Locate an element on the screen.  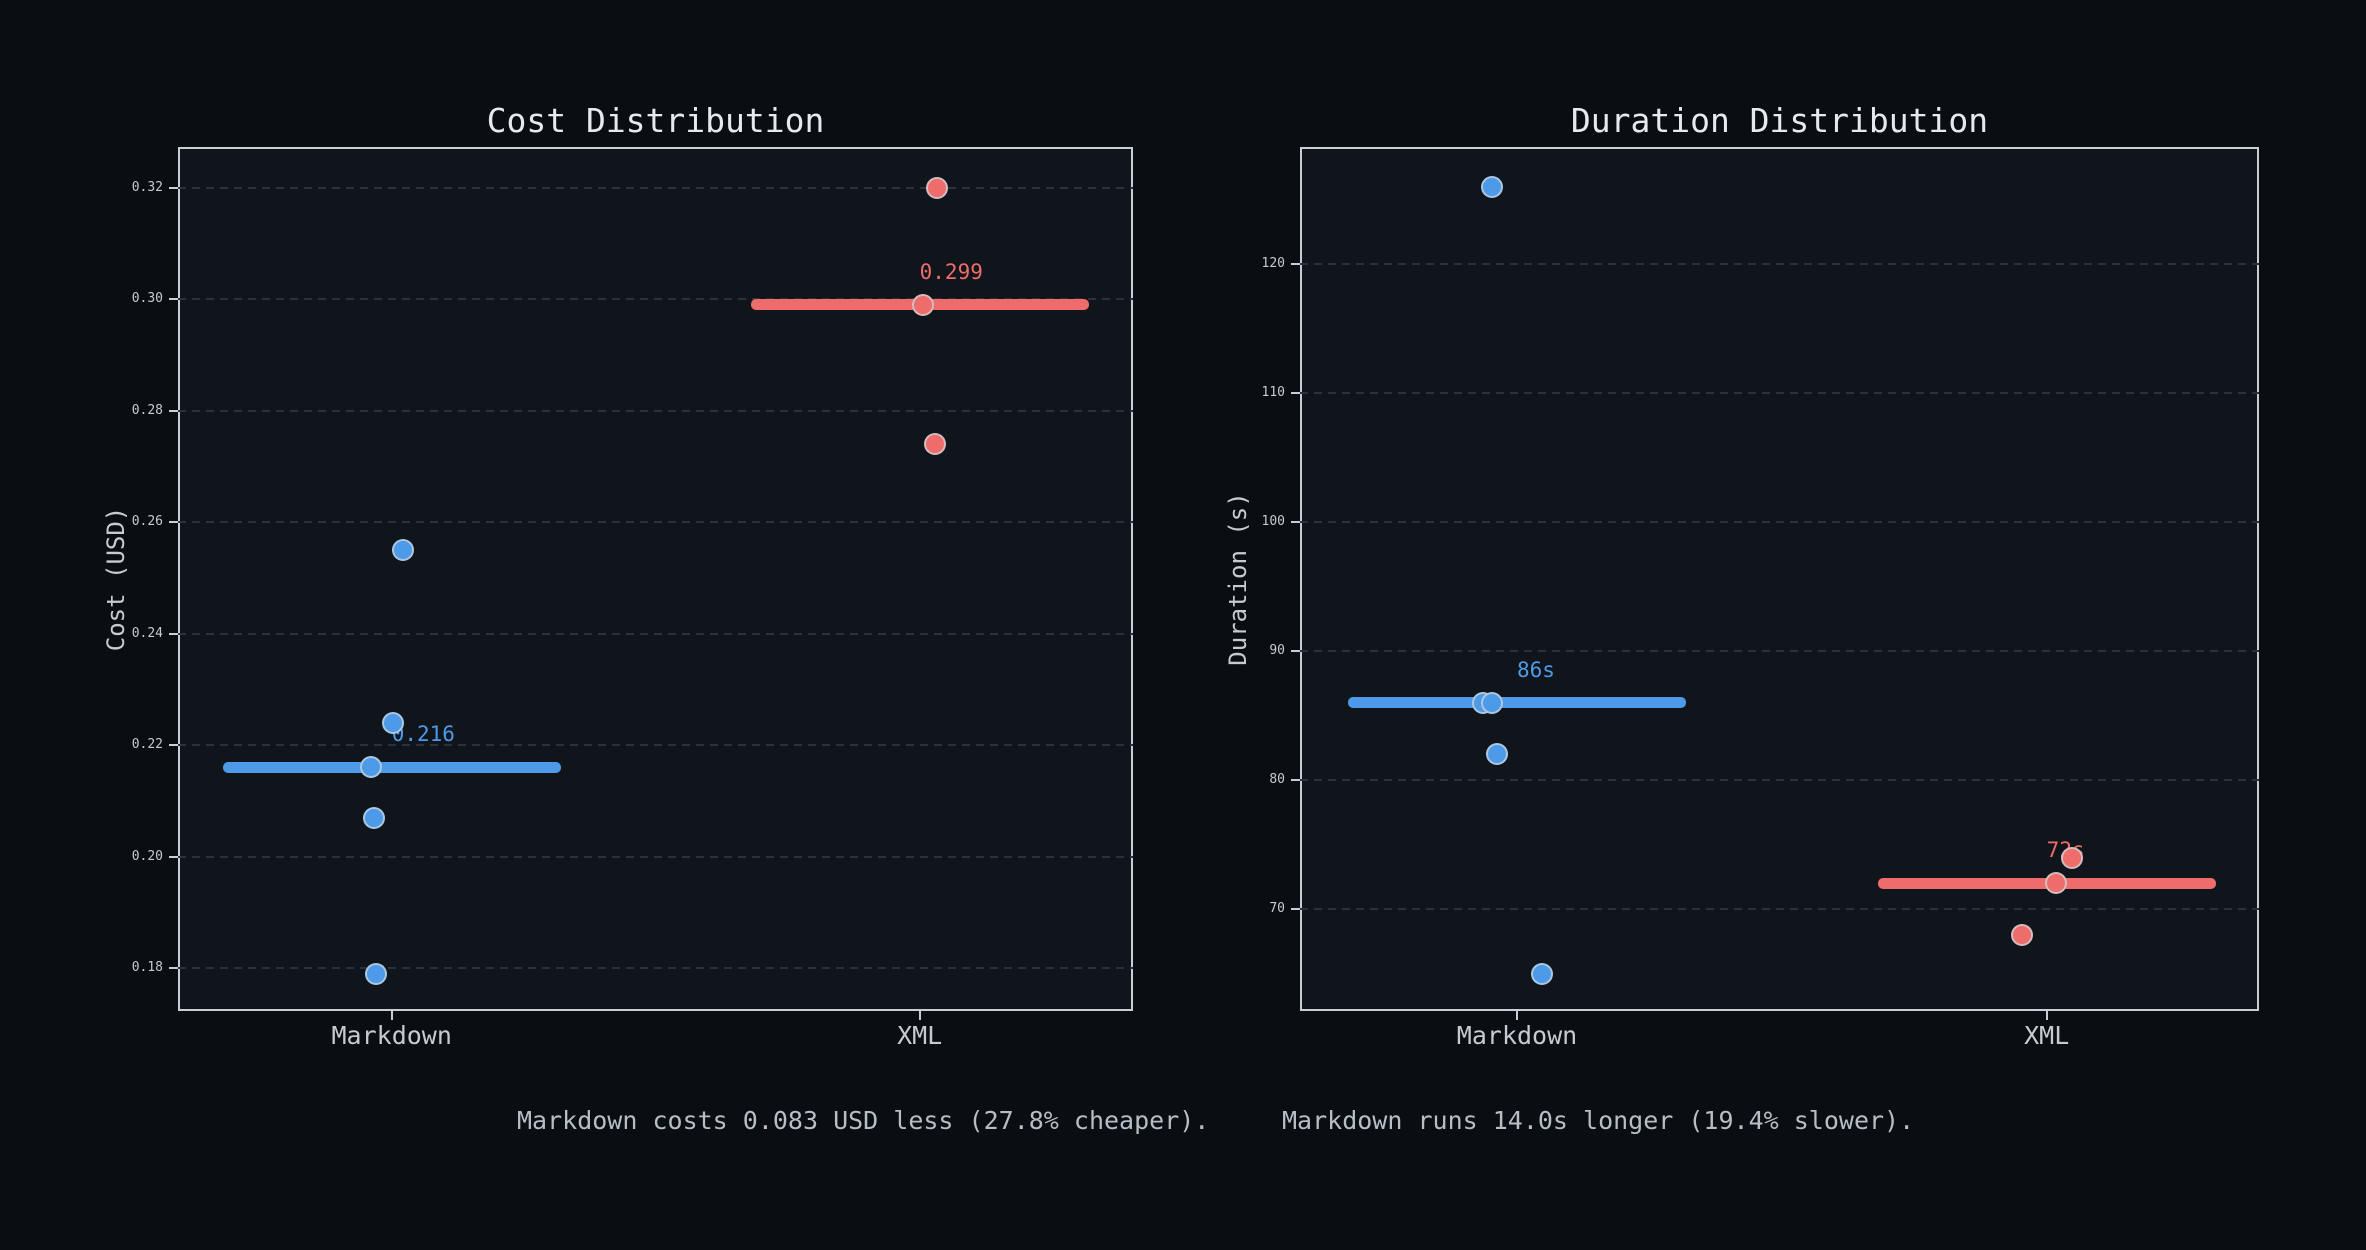
y-tick-label: 90 is located at coordinates (1277, 651).